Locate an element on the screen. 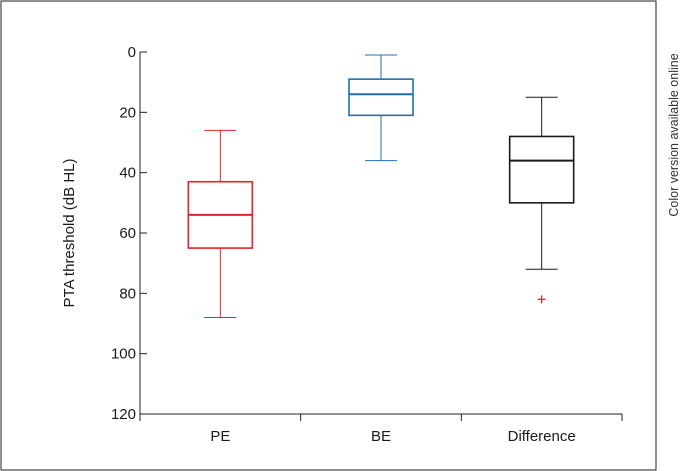  box-difference is located at coordinates (541, 200).